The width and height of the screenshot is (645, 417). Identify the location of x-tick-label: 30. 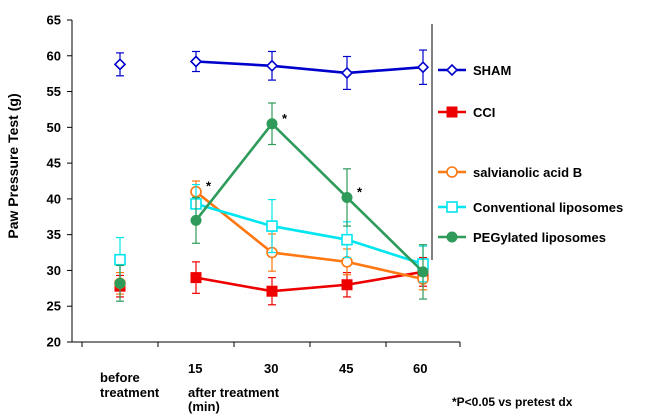
(271, 368).